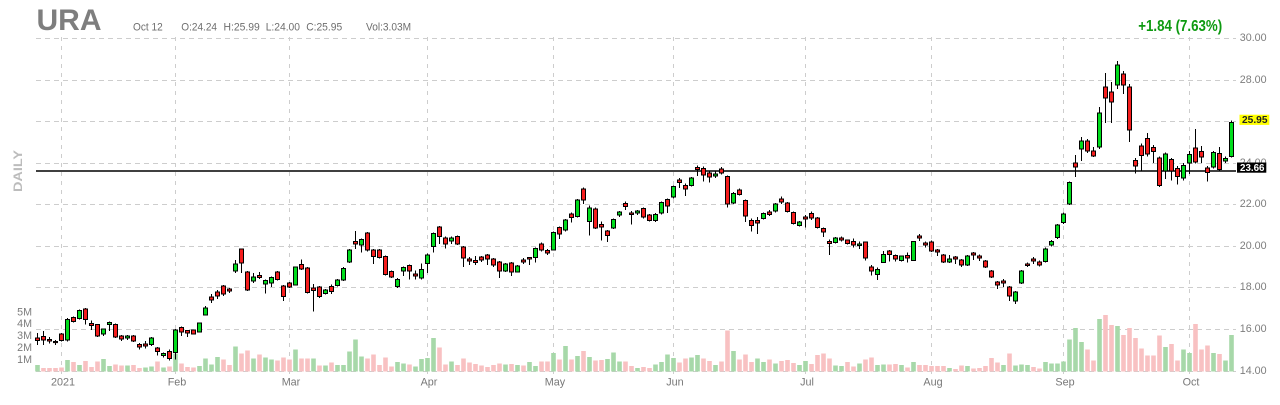 The height and width of the screenshot is (405, 1280). I want to click on svg-text: 14.00, so click(1253, 371).